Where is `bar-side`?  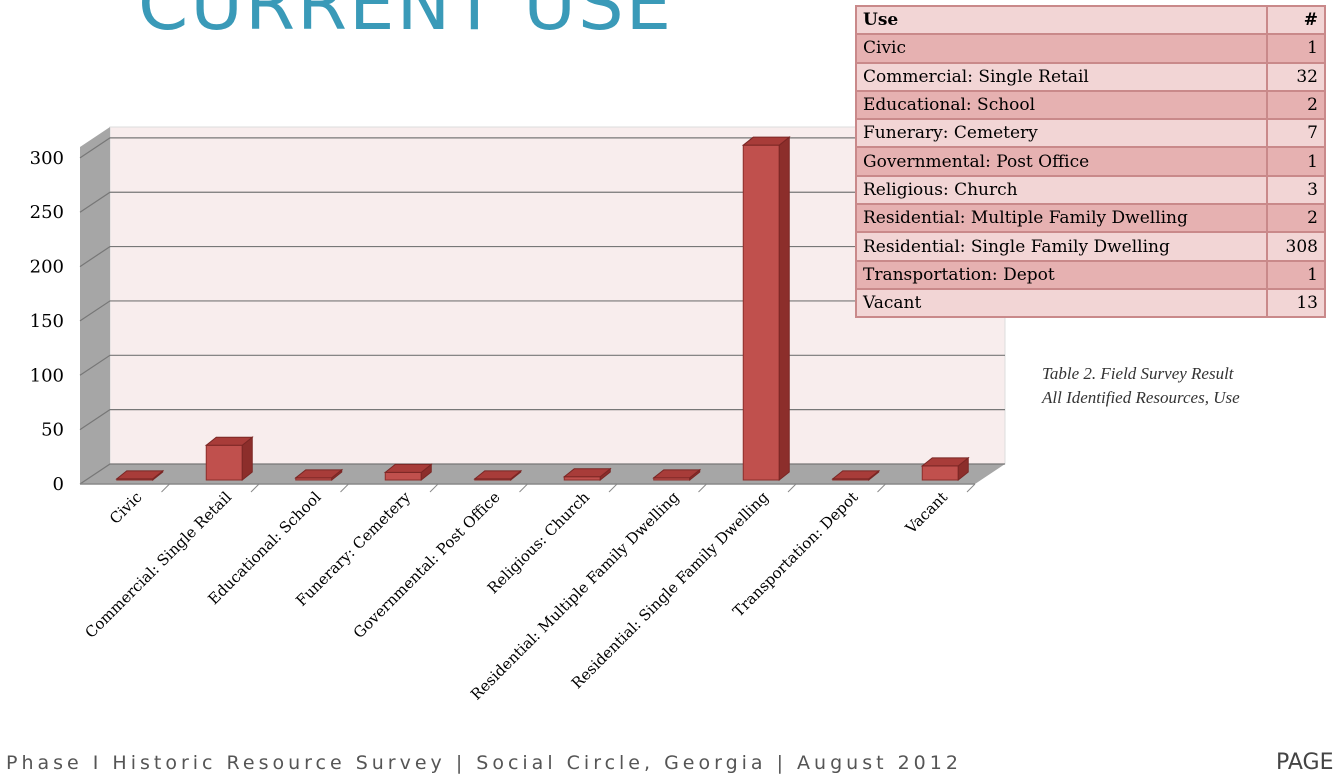
bar-side is located at coordinates (784, 309).